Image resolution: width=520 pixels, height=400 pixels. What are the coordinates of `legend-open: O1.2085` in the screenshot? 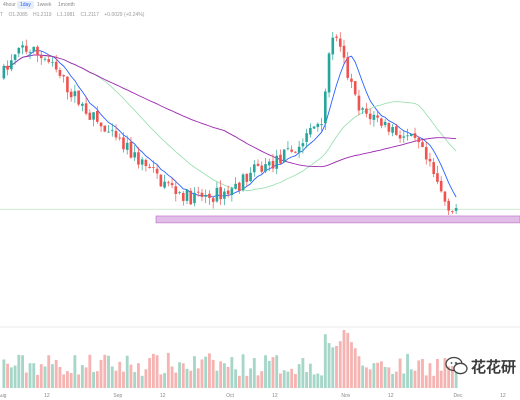 It's located at (18, 15).